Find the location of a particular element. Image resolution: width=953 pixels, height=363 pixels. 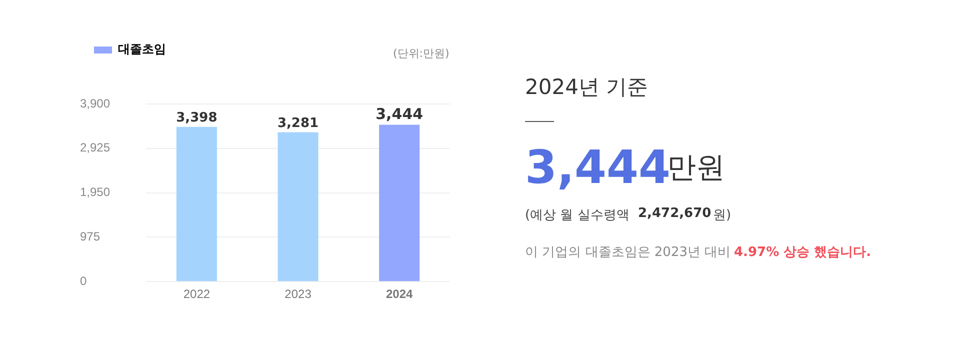

y-tick-label: 0 is located at coordinates (83, 281).